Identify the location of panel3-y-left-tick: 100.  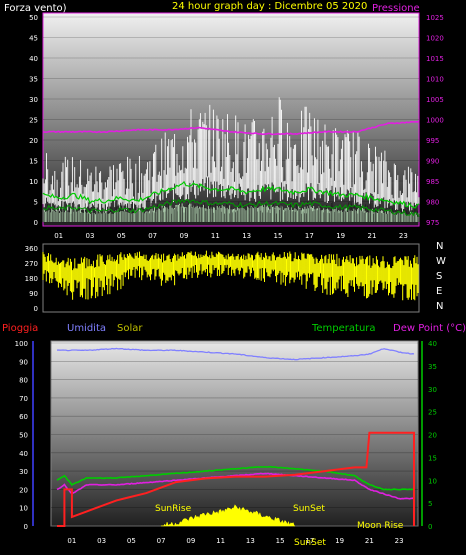
(21, 344).